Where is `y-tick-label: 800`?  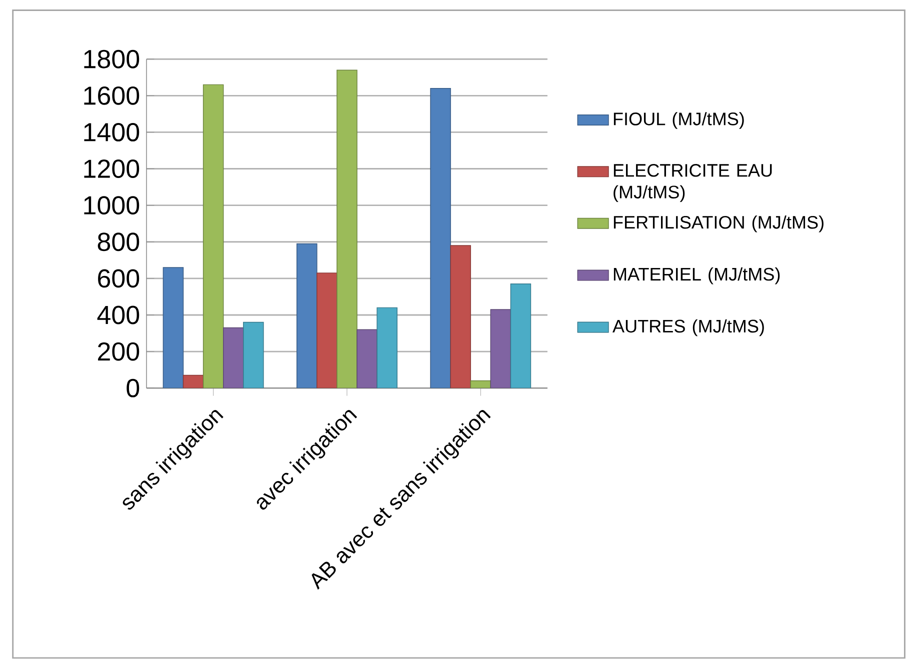
y-tick-label: 800 is located at coordinates (119, 241).